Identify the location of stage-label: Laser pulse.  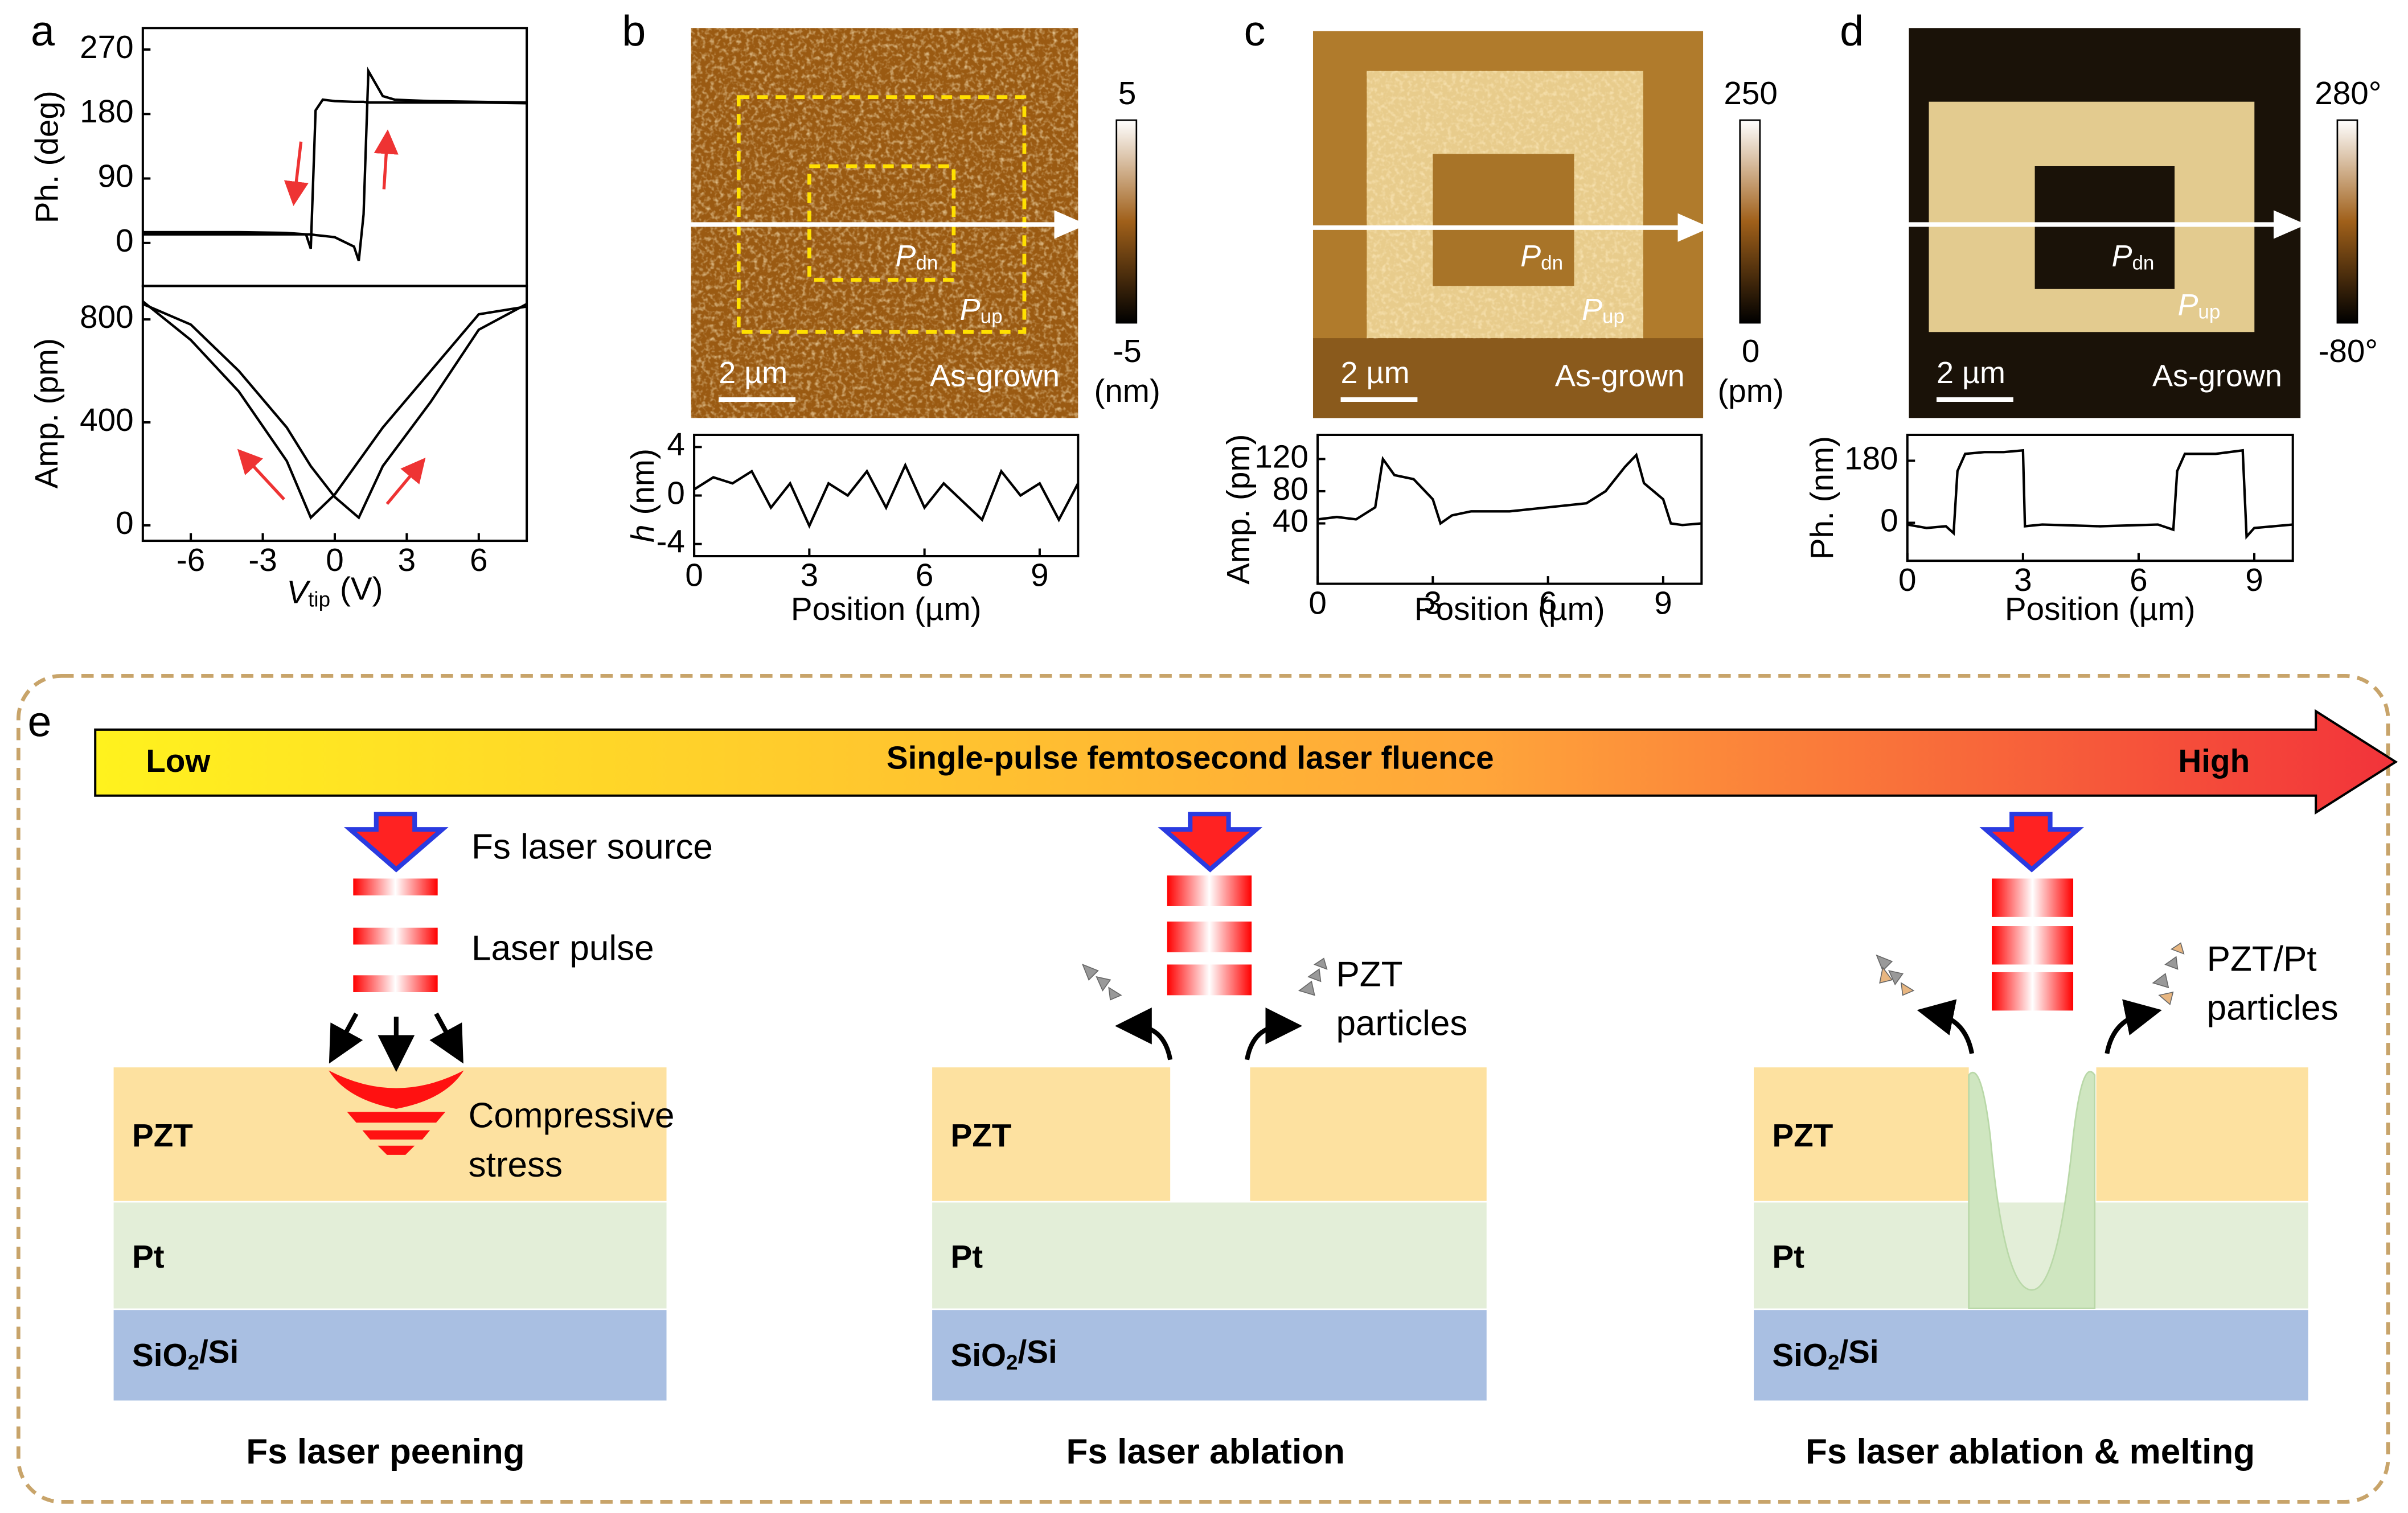
(562, 948).